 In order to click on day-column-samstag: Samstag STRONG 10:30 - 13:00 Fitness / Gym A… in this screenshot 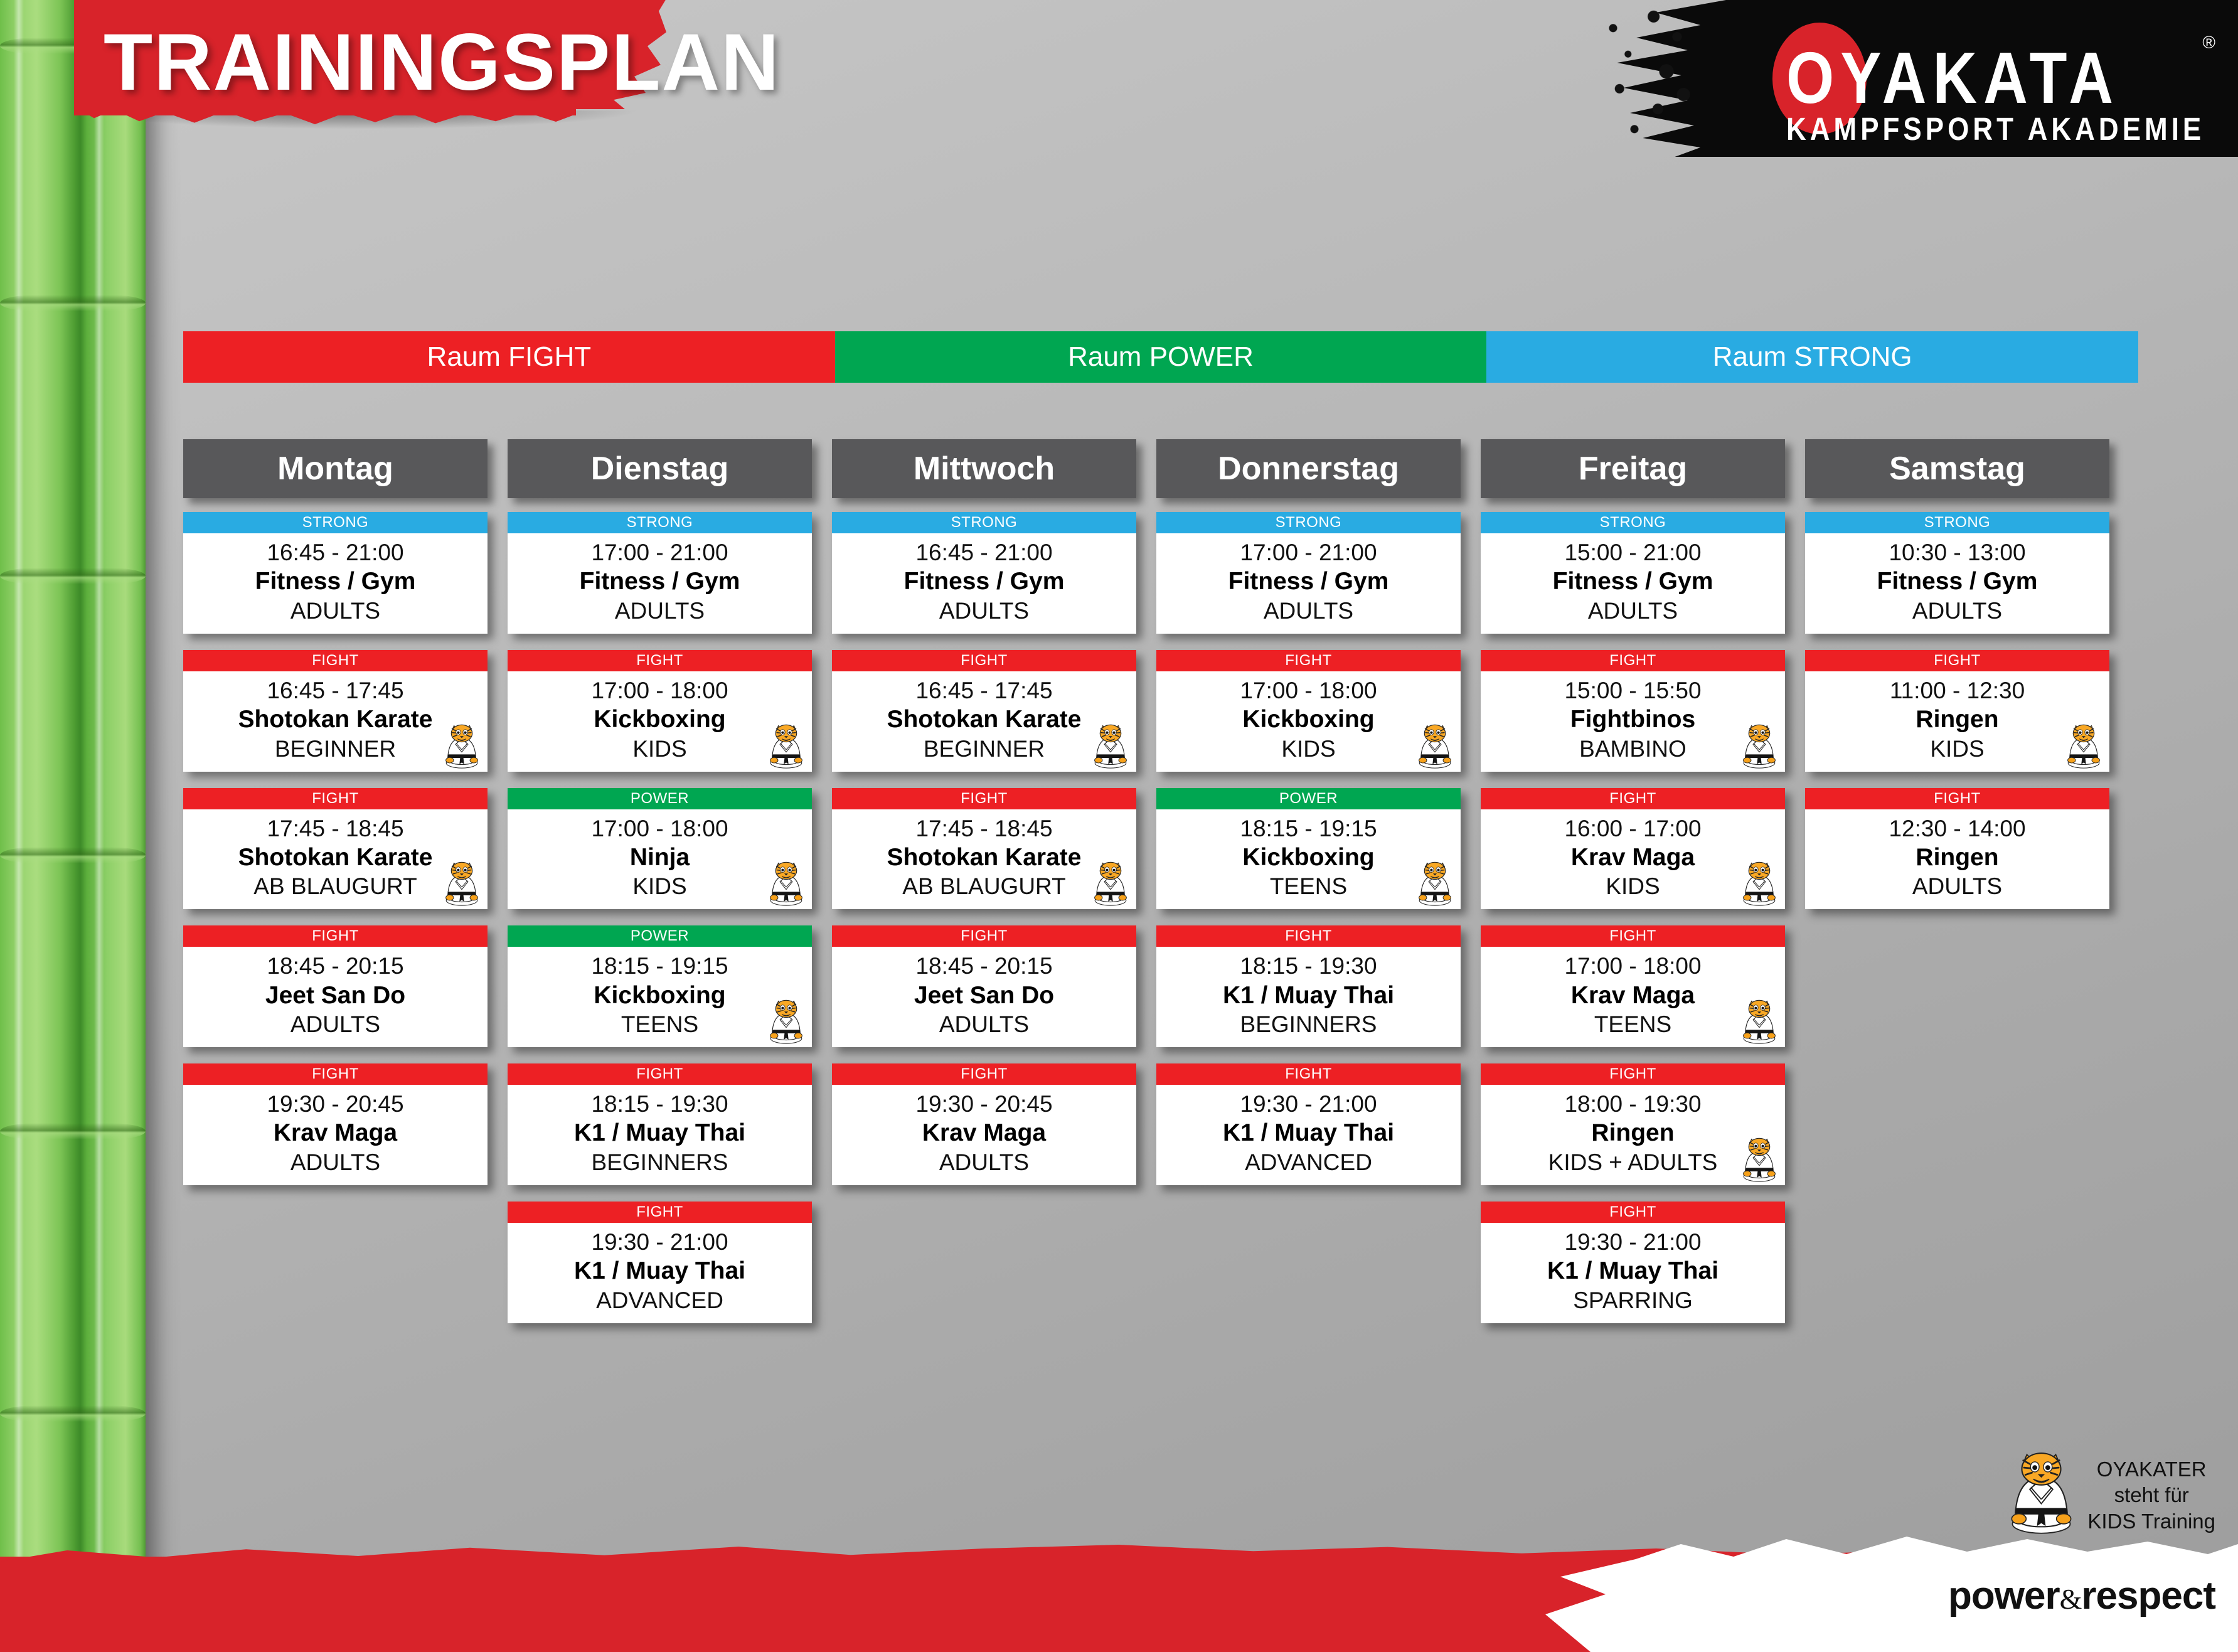, I will do `click(1957, 890)`.